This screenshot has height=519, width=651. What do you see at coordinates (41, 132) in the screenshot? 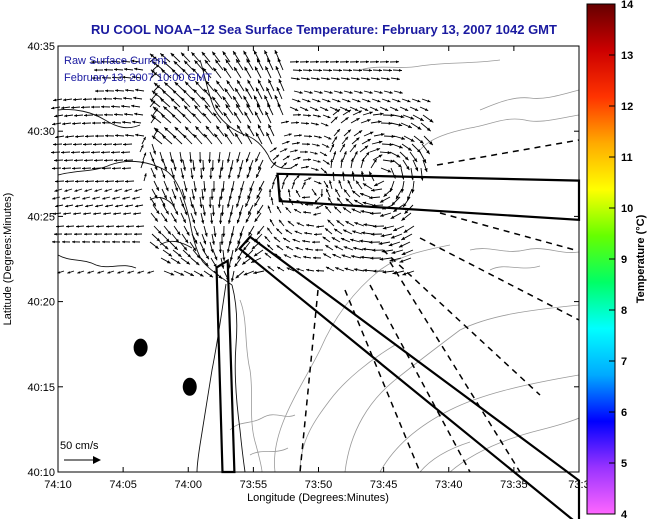
I see `y-tick-label: 40:30` at bounding box center [41, 132].